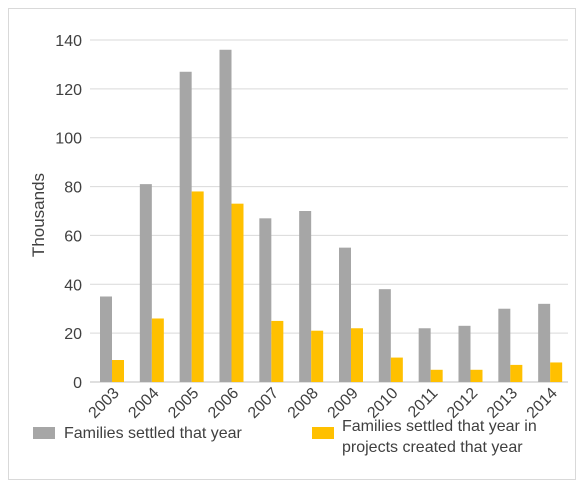  What do you see at coordinates (424, 355) in the screenshot?
I see `bar-series-1-2011` at bounding box center [424, 355].